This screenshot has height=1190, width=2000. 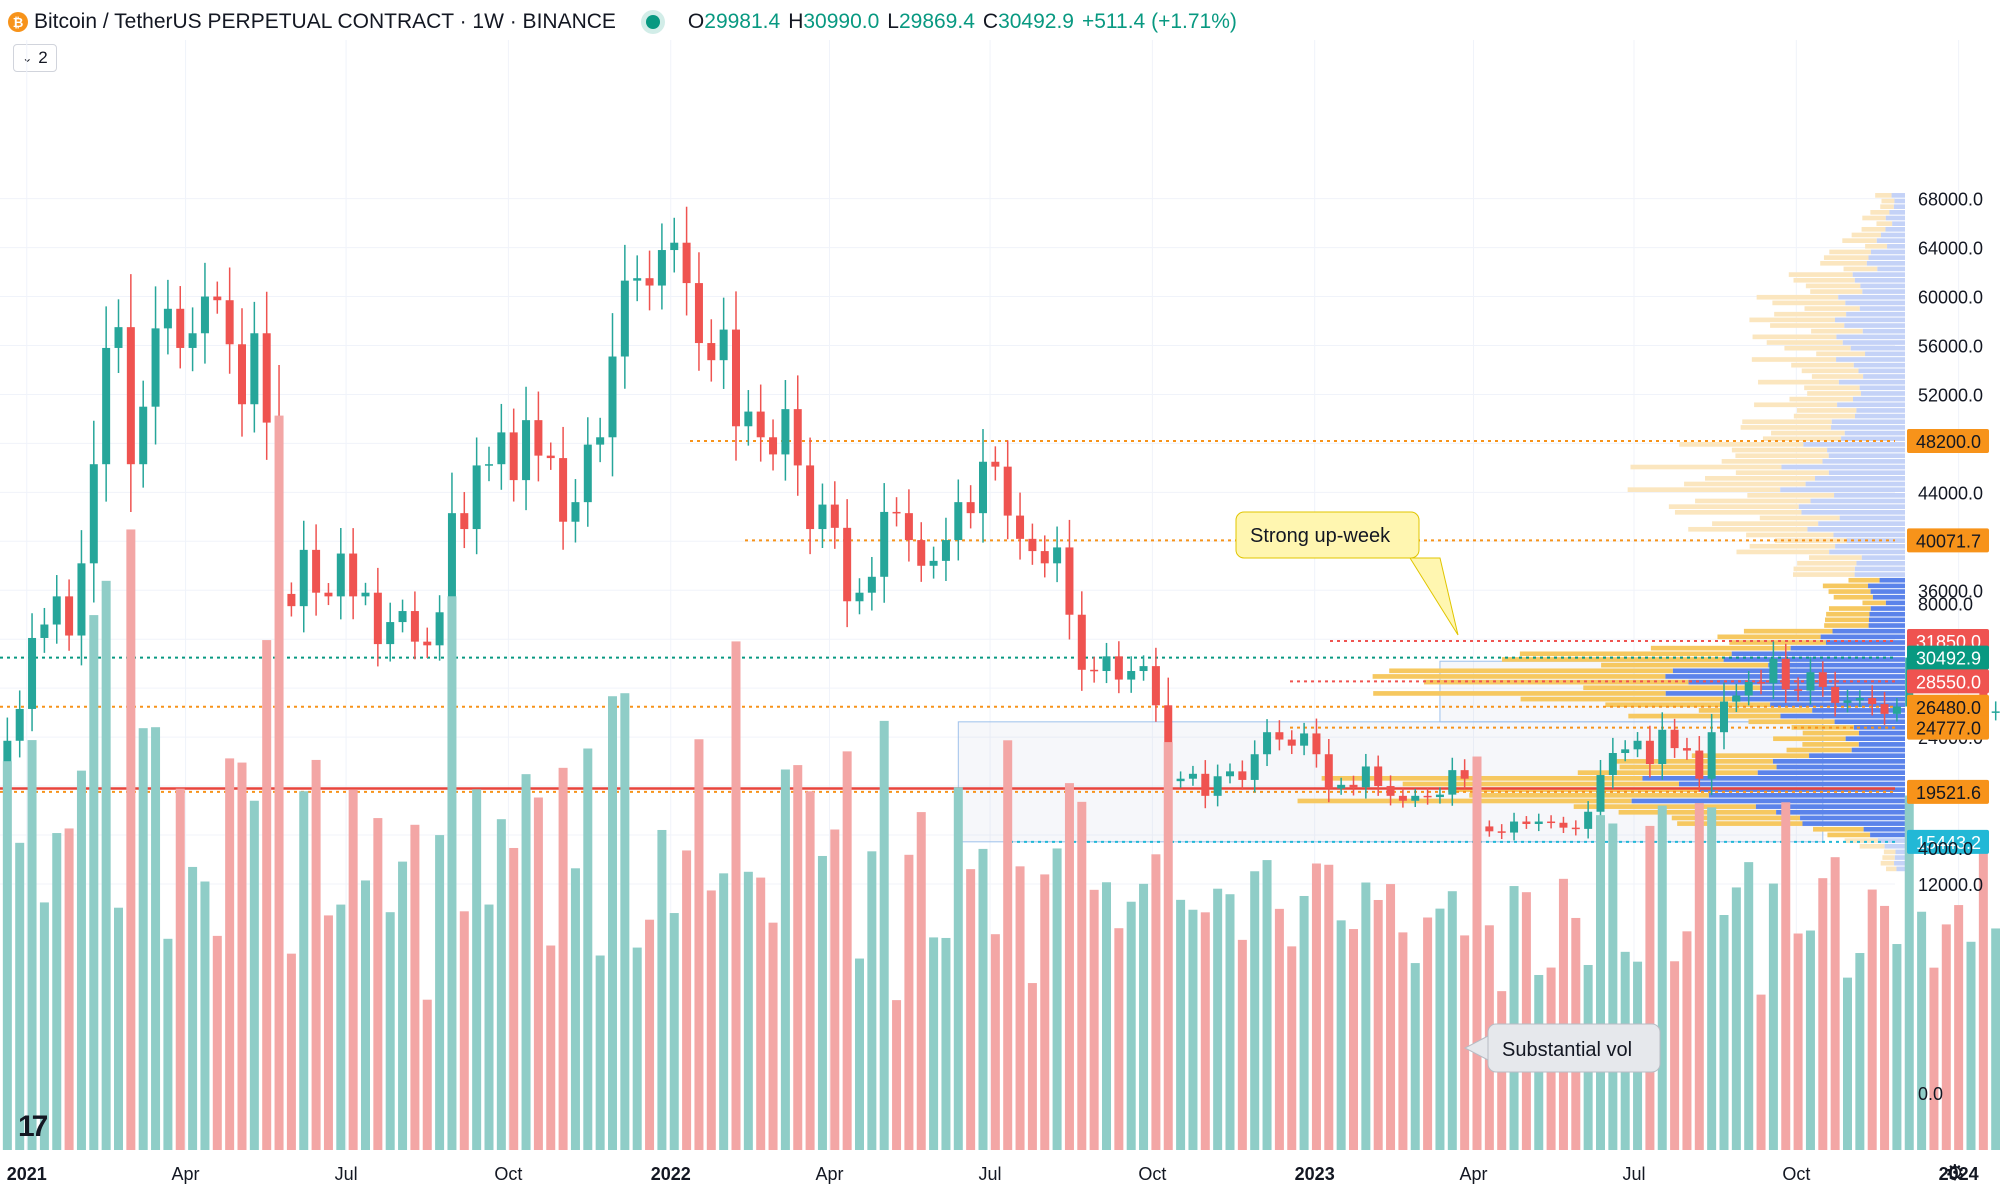 What do you see at coordinates (43, 57) in the screenshot?
I see `indicators-count: 2` at bounding box center [43, 57].